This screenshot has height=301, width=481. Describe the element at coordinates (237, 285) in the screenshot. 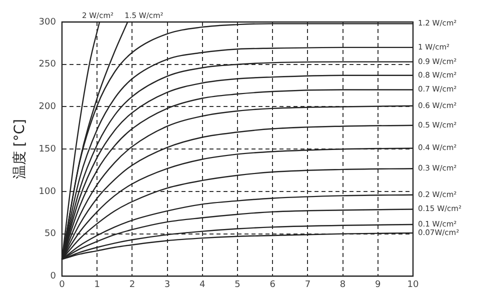

I see `x-tick-label: 5` at that location.